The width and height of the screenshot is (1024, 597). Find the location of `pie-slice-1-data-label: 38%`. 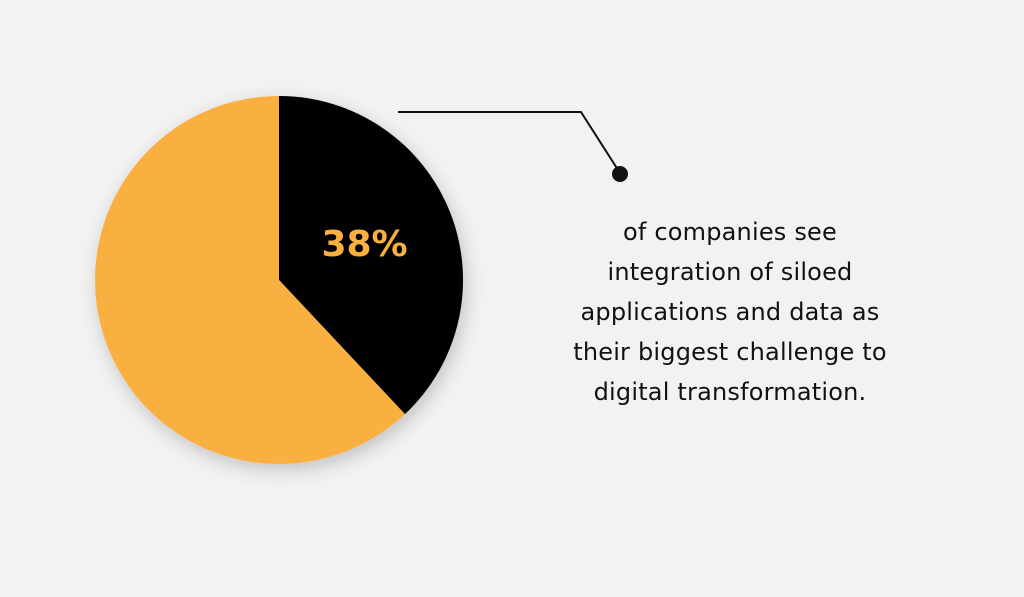

pie-slice-1-data-label: 38% is located at coordinates (364, 244).